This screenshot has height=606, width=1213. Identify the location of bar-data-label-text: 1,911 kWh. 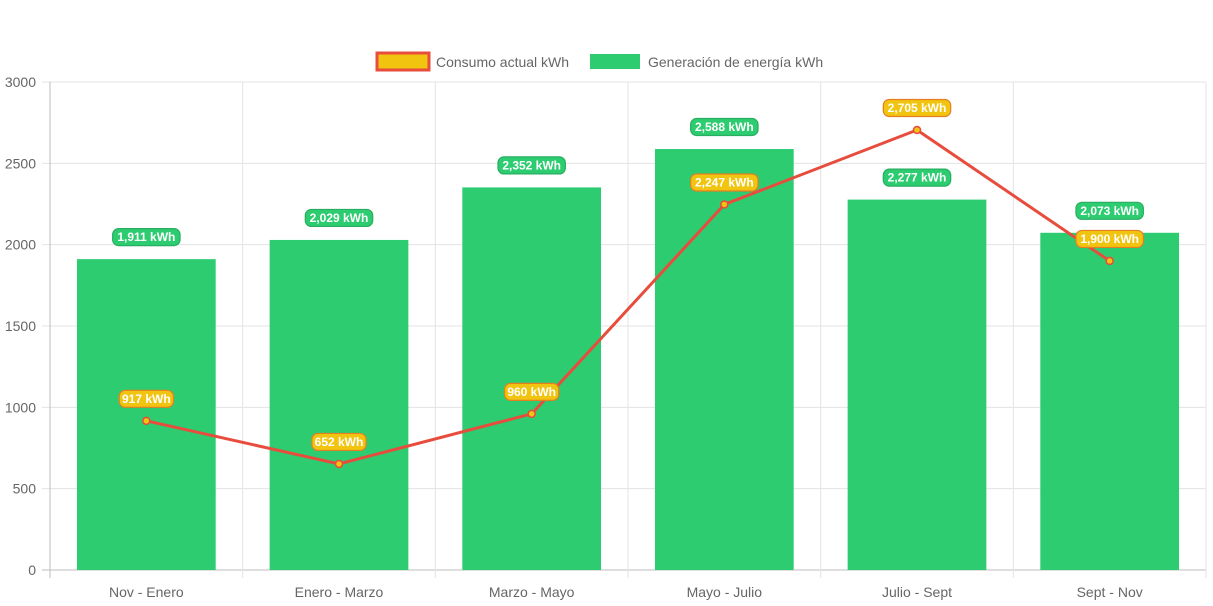
(146, 237).